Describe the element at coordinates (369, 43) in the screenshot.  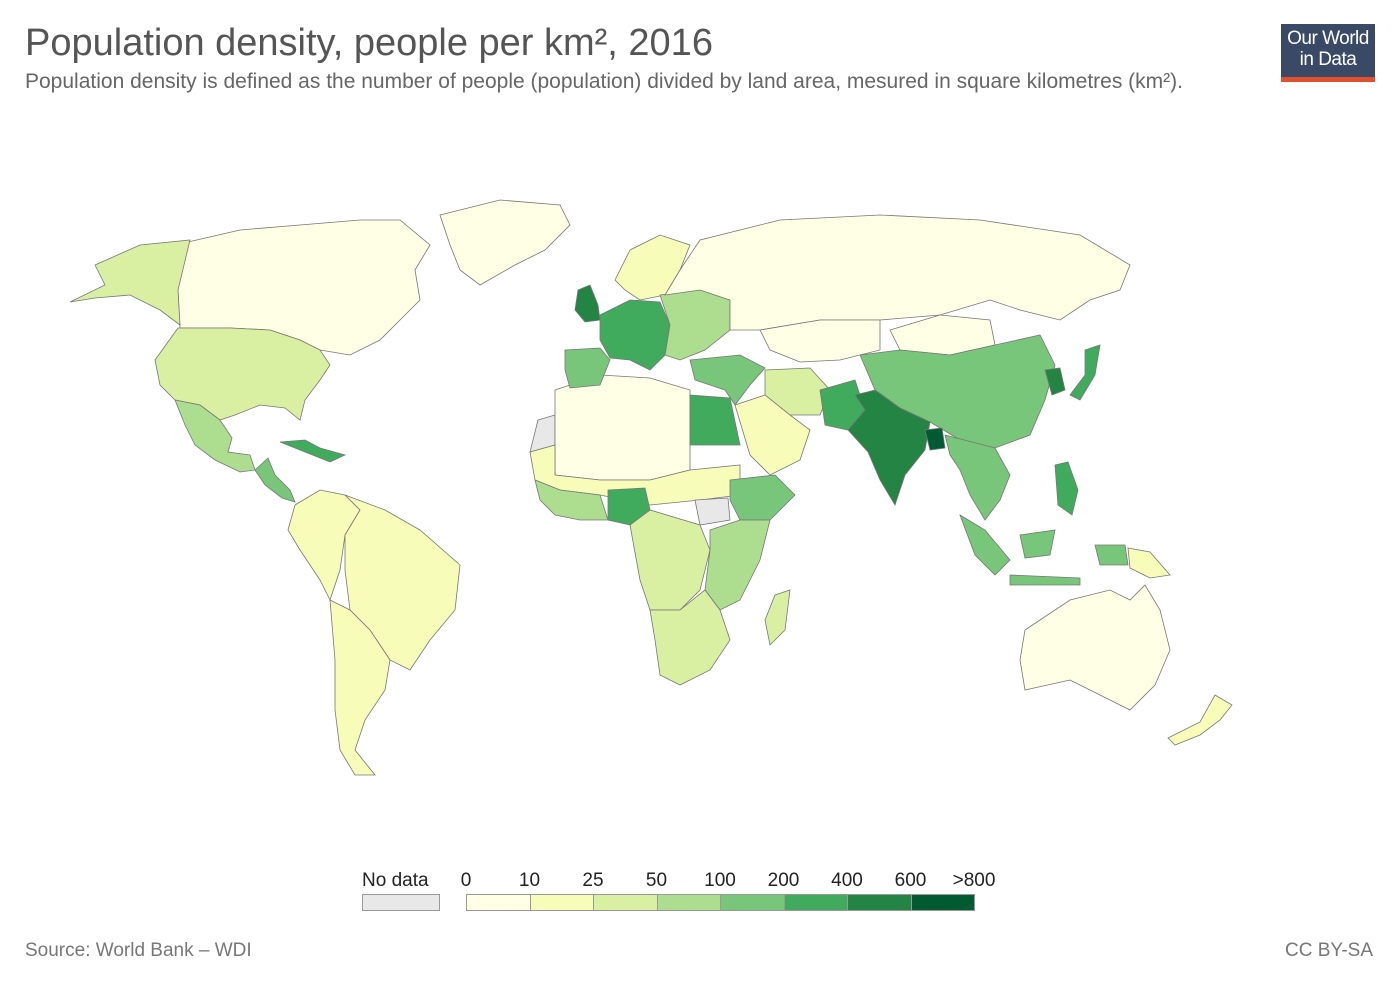
I see `chart-title: Population density, people per km², 2016` at that location.